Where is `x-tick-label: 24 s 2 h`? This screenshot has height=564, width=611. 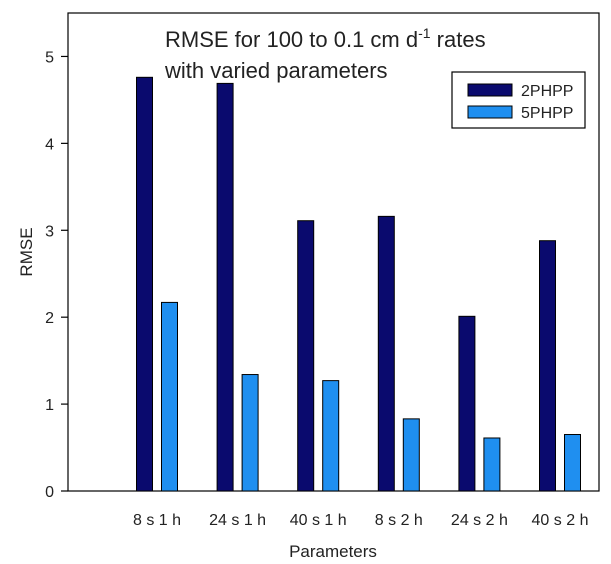
x-tick-label: 24 s 2 h is located at coordinates (479, 520).